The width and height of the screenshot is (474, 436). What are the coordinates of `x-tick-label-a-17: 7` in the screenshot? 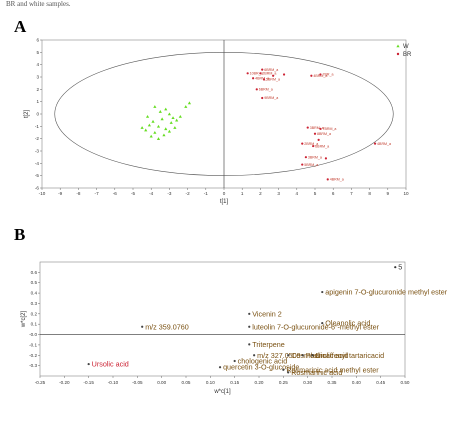 It's located at (351, 193).